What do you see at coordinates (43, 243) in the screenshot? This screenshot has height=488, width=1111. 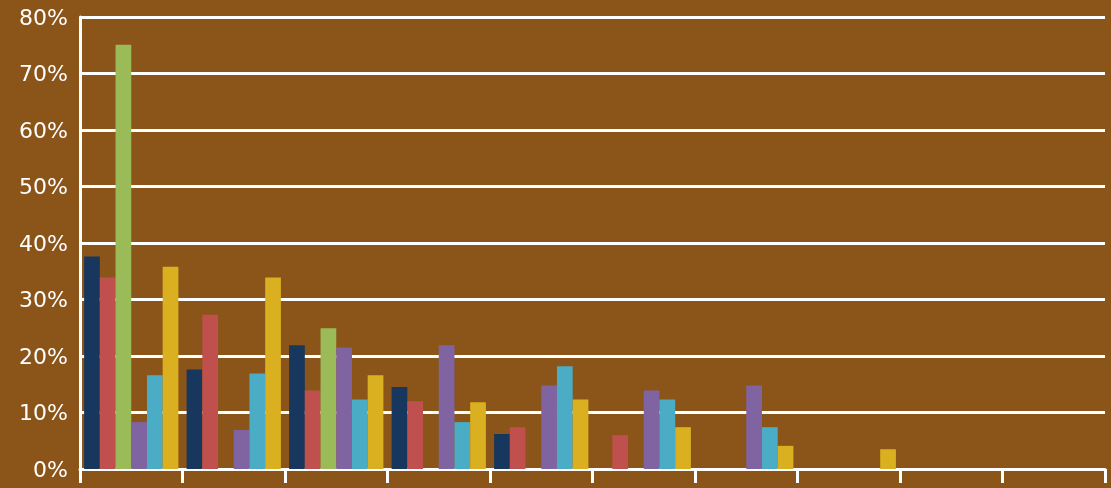 I see `y-tick-label: 40%` at bounding box center [43, 243].